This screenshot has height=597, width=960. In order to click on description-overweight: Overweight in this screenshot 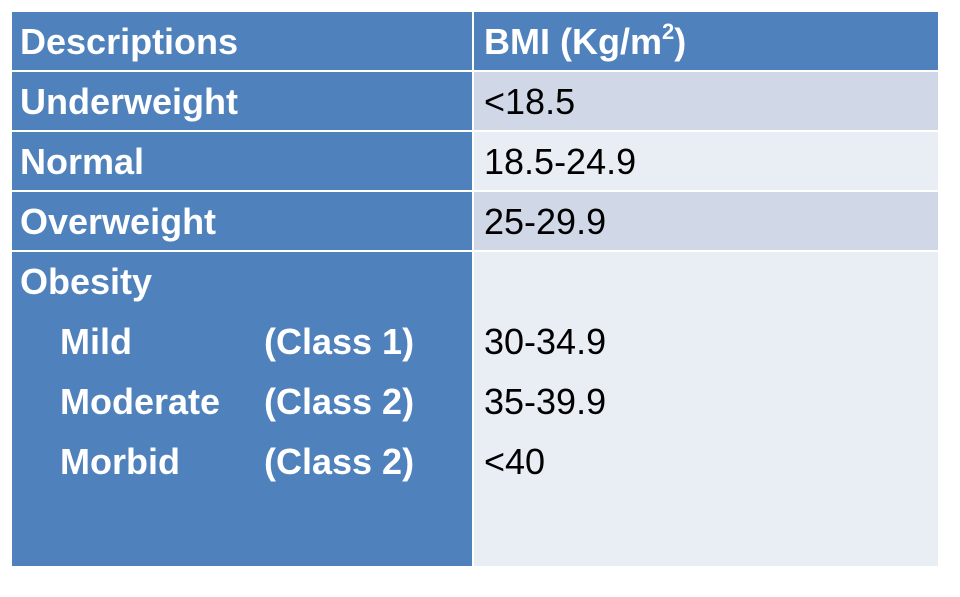, I will do `click(243, 221)`.